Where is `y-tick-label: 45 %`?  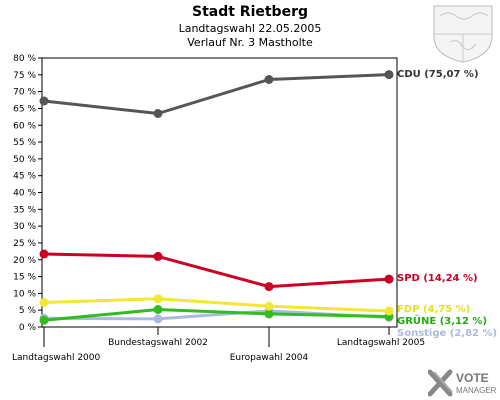
y-tick-label: 45 % is located at coordinates (24, 177).